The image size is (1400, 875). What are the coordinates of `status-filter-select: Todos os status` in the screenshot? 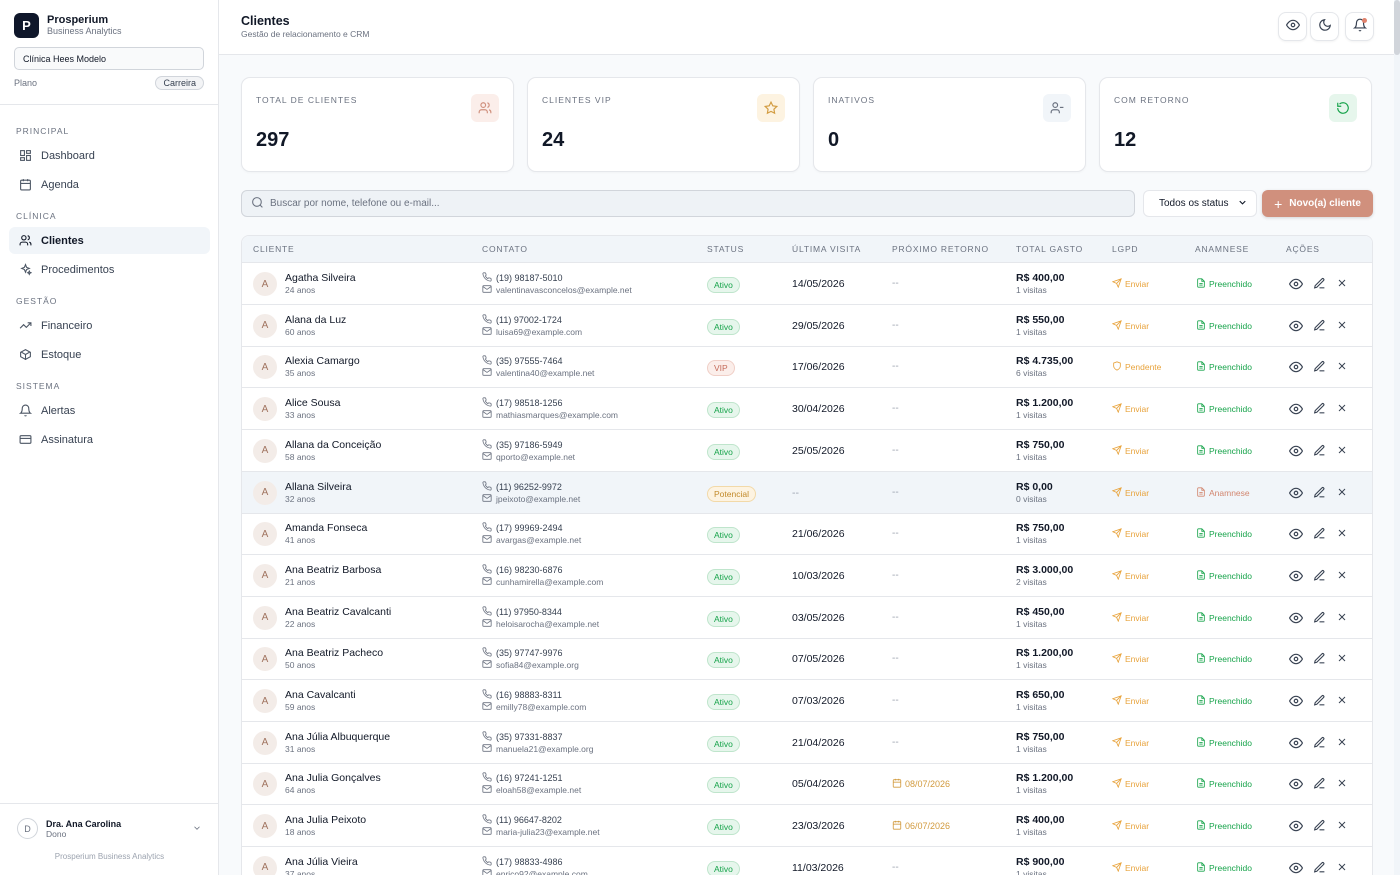 It's located at (1200, 203).